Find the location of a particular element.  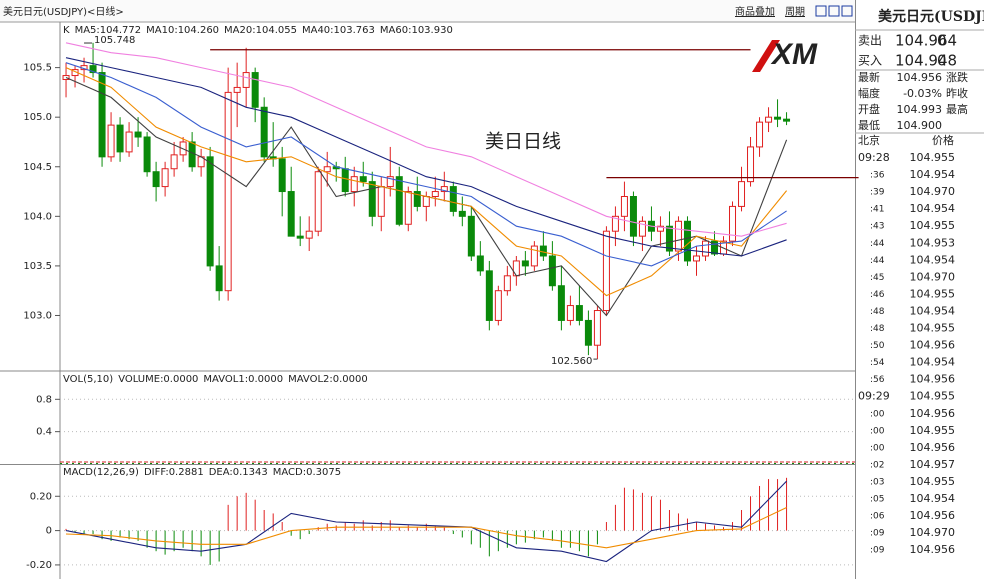

logo-stroke is located at coordinates (766, 56).